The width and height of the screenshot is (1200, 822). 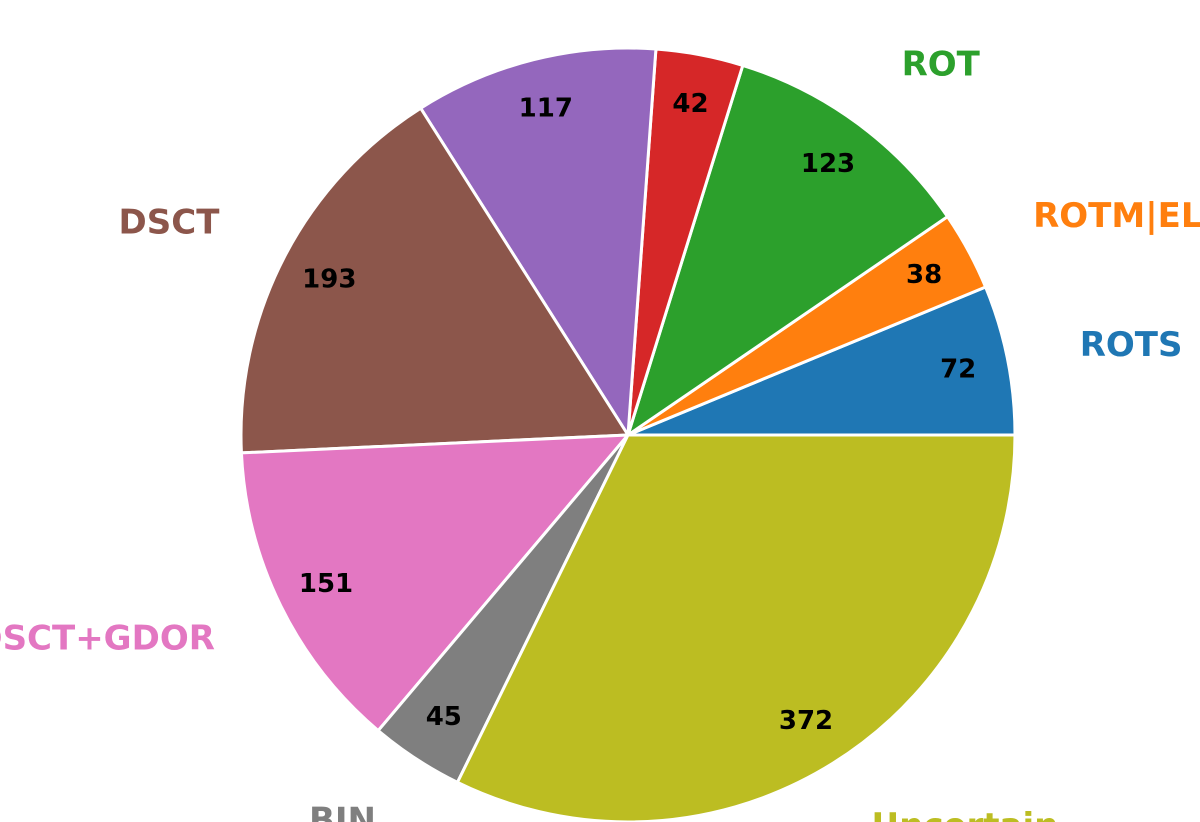 What do you see at coordinates (538, 241) in the screenshot?
I see `pie-slice-gdor` at bounding box center [538, 241].